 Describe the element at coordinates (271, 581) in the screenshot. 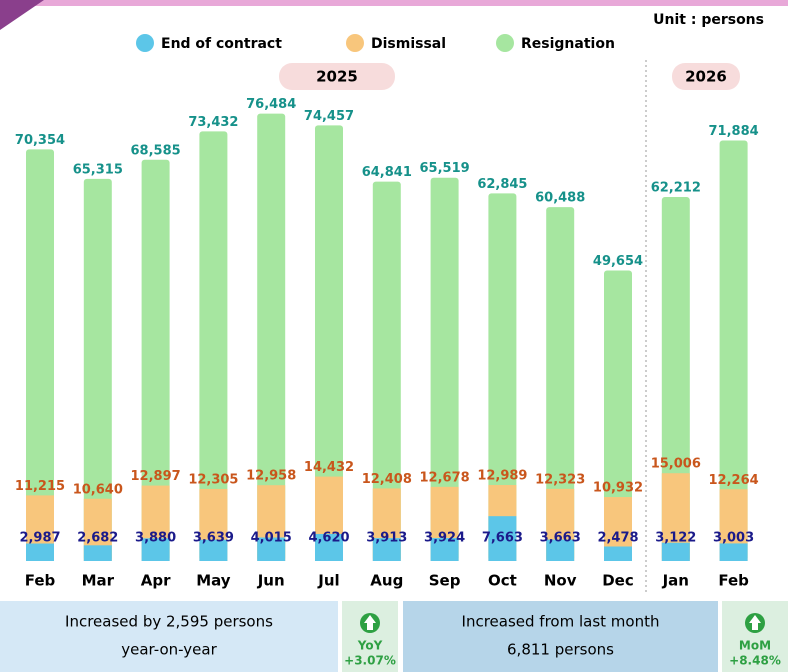

I see `x-tick-label: Jun` at that location.